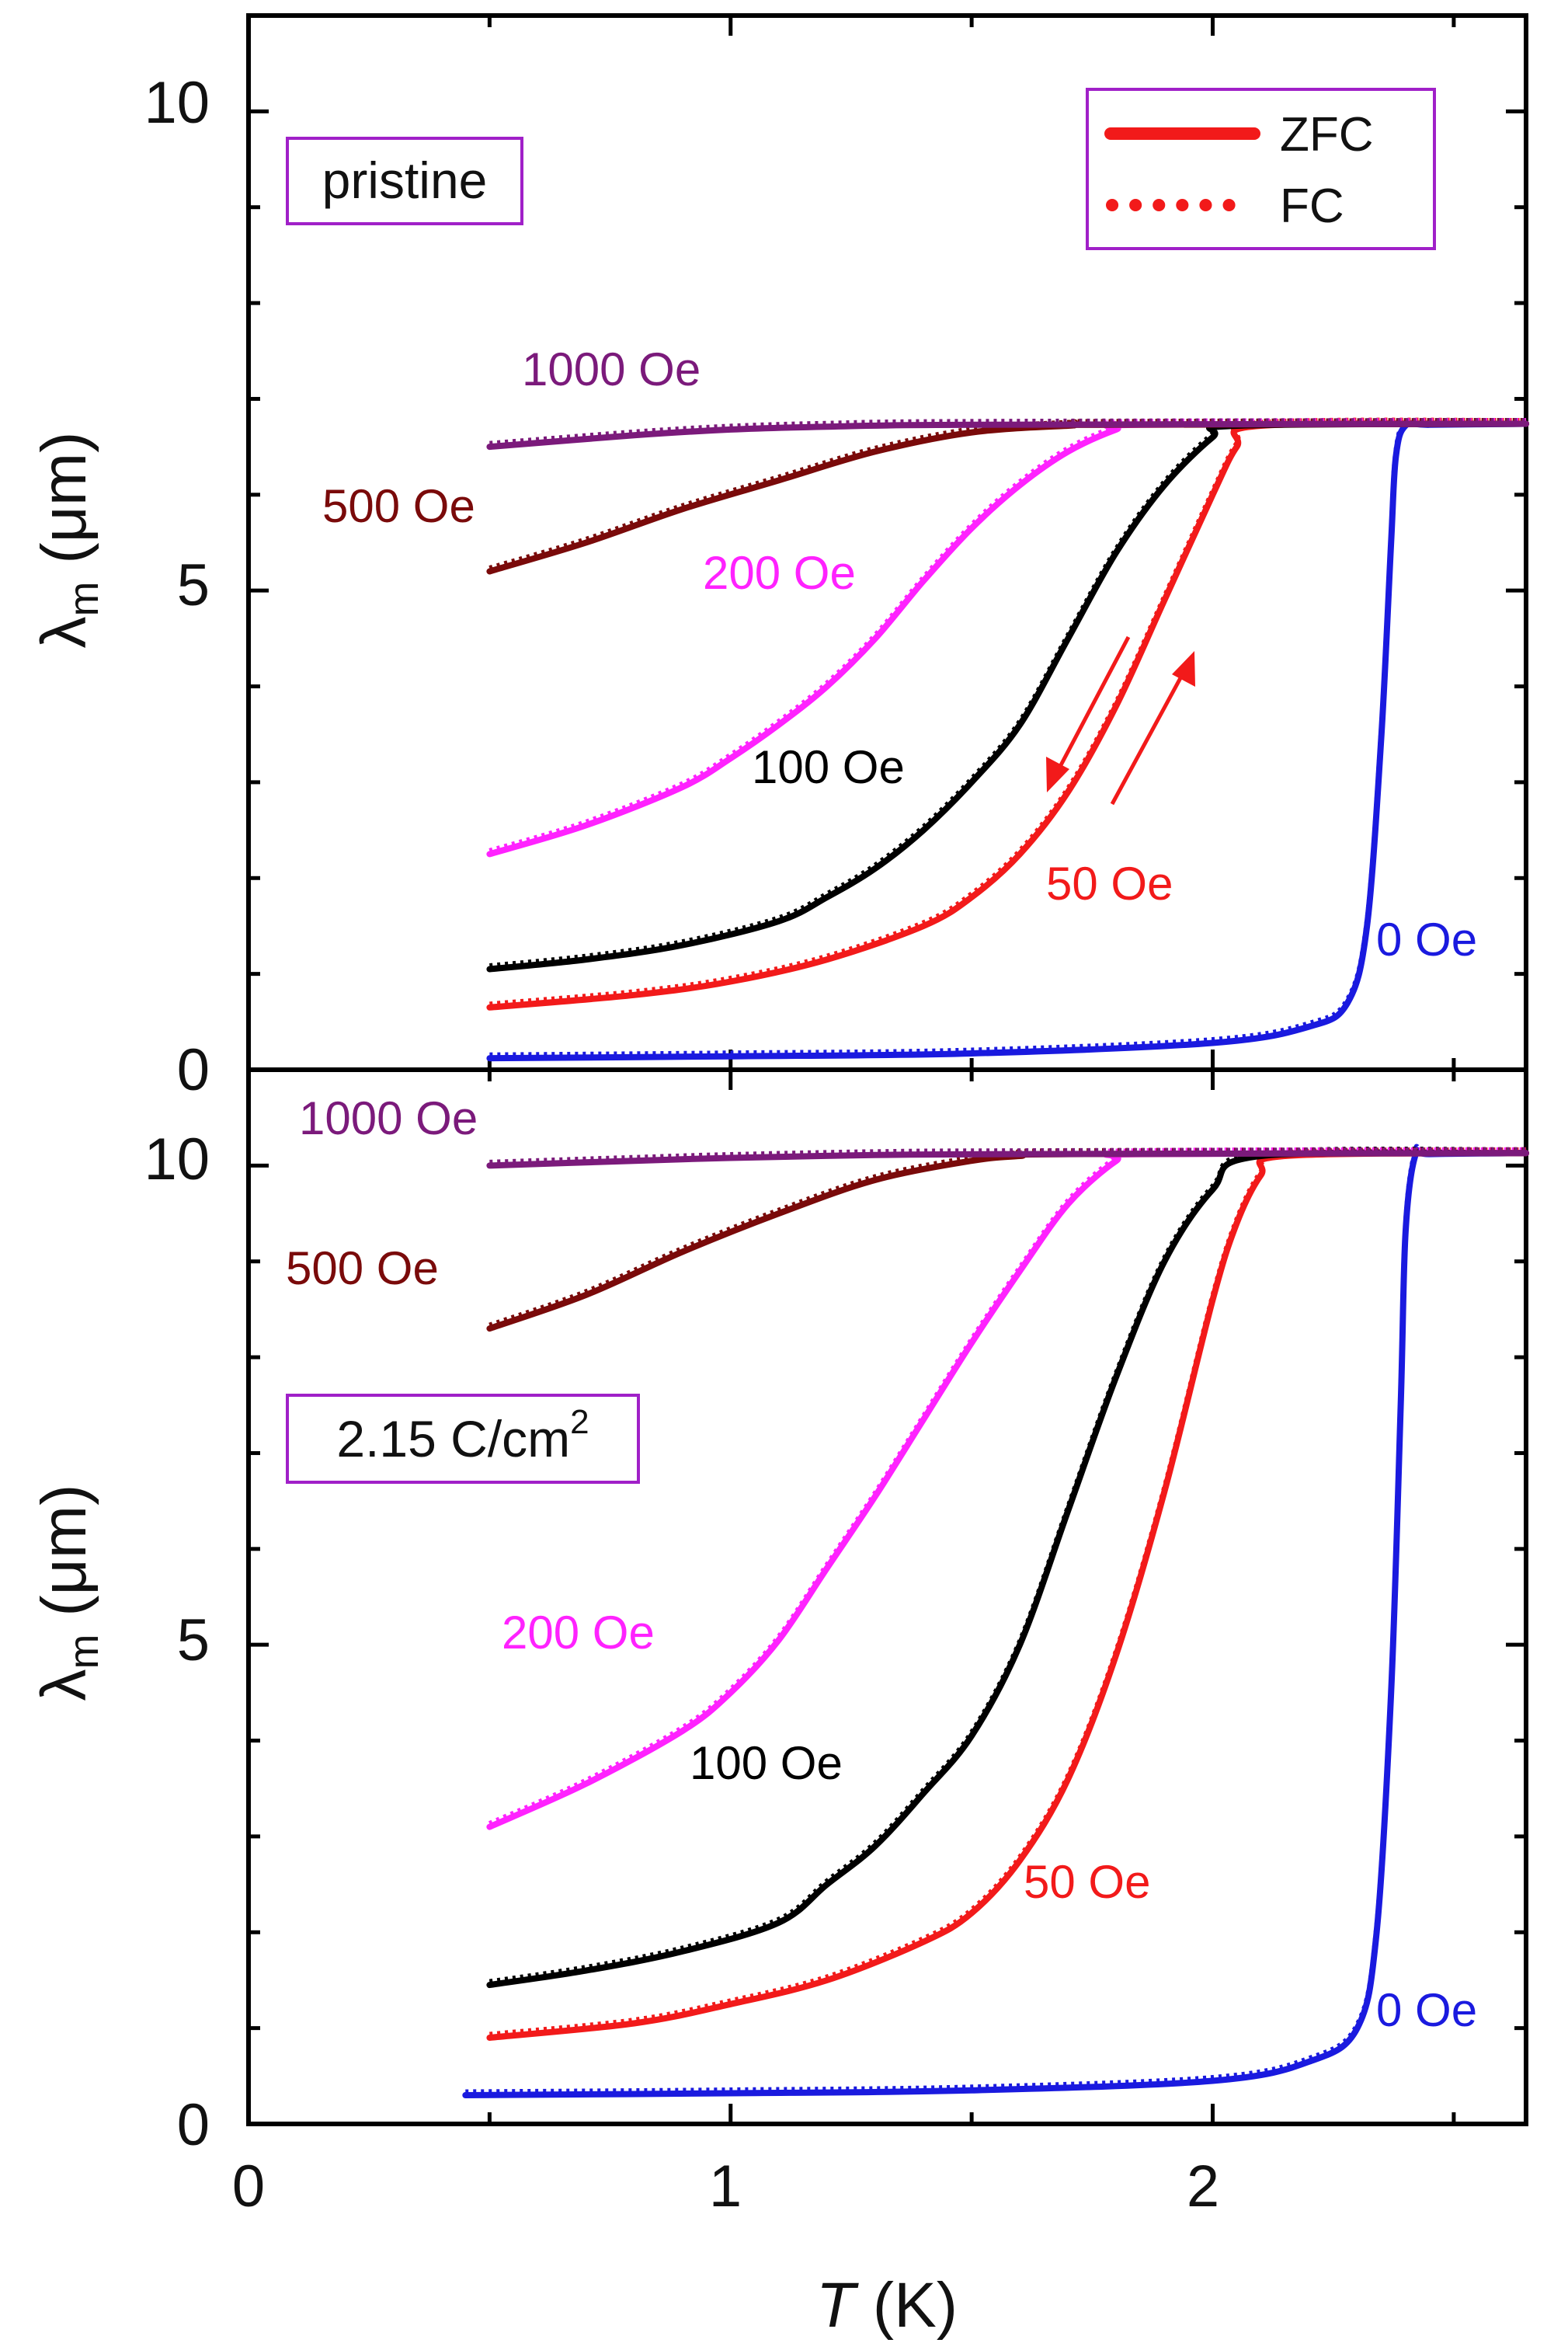 Image resolution: width=1568 pixels, height=2350 pixels. Describe the element at coordinates (194, 1070) in the screenshot. I see `top-y-tick-label-0: 0` at that location.